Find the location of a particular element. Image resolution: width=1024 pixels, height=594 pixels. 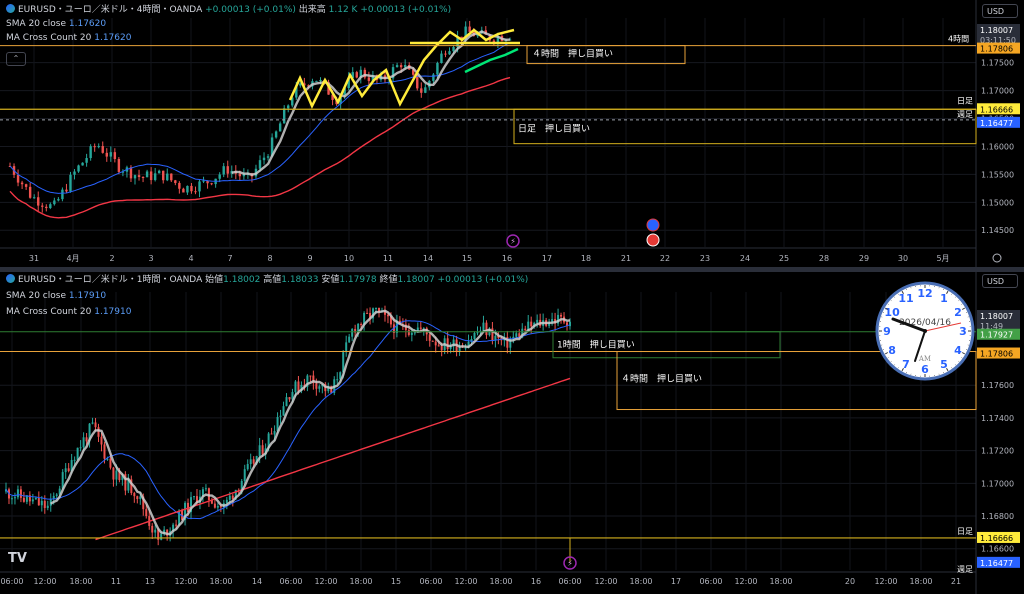

x-tick-label: 17 is located at coordinates (676, 581).